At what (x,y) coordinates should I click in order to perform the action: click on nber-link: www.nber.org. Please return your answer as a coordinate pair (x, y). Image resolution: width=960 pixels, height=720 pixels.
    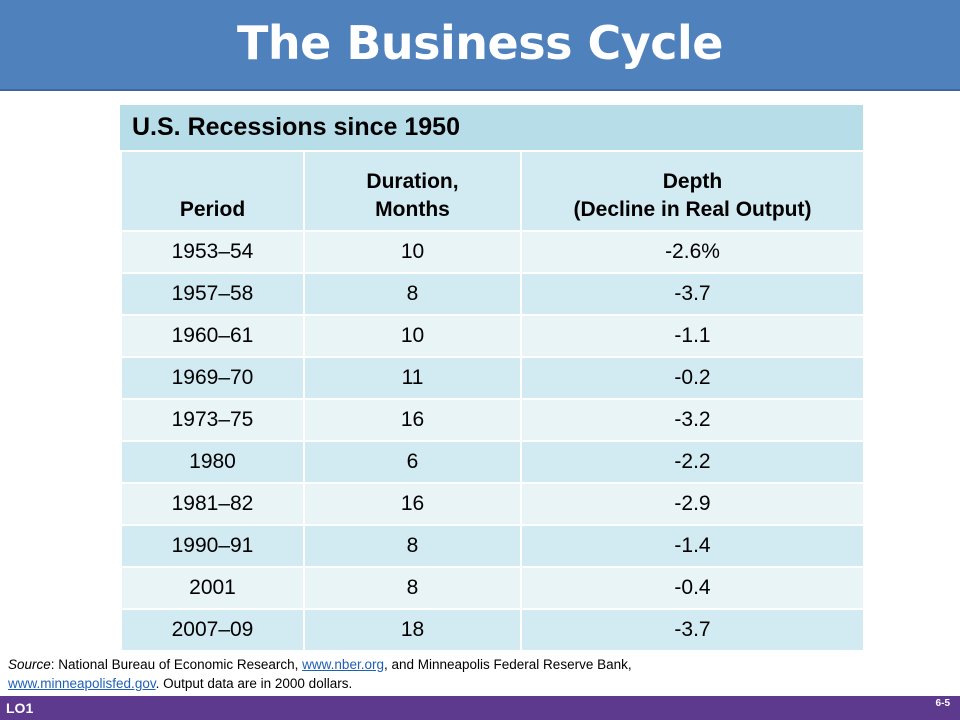
    Looking at the image, I should click on (343, 664).